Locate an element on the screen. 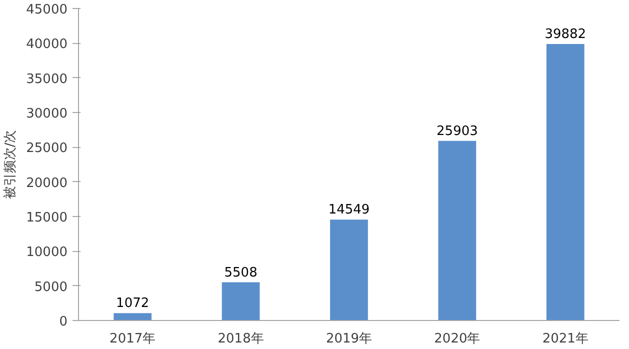 The width and height of the screenshot is (629, 349). x-tick-label: 2019年 is located at coordinates (349, 339).